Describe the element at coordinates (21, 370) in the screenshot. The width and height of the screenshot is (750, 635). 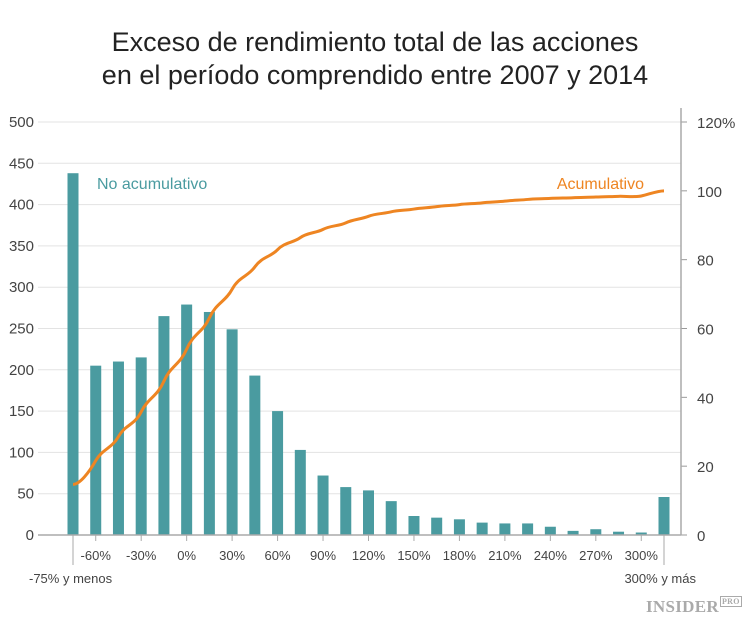
I see `left-tick-label: 200` at that location.